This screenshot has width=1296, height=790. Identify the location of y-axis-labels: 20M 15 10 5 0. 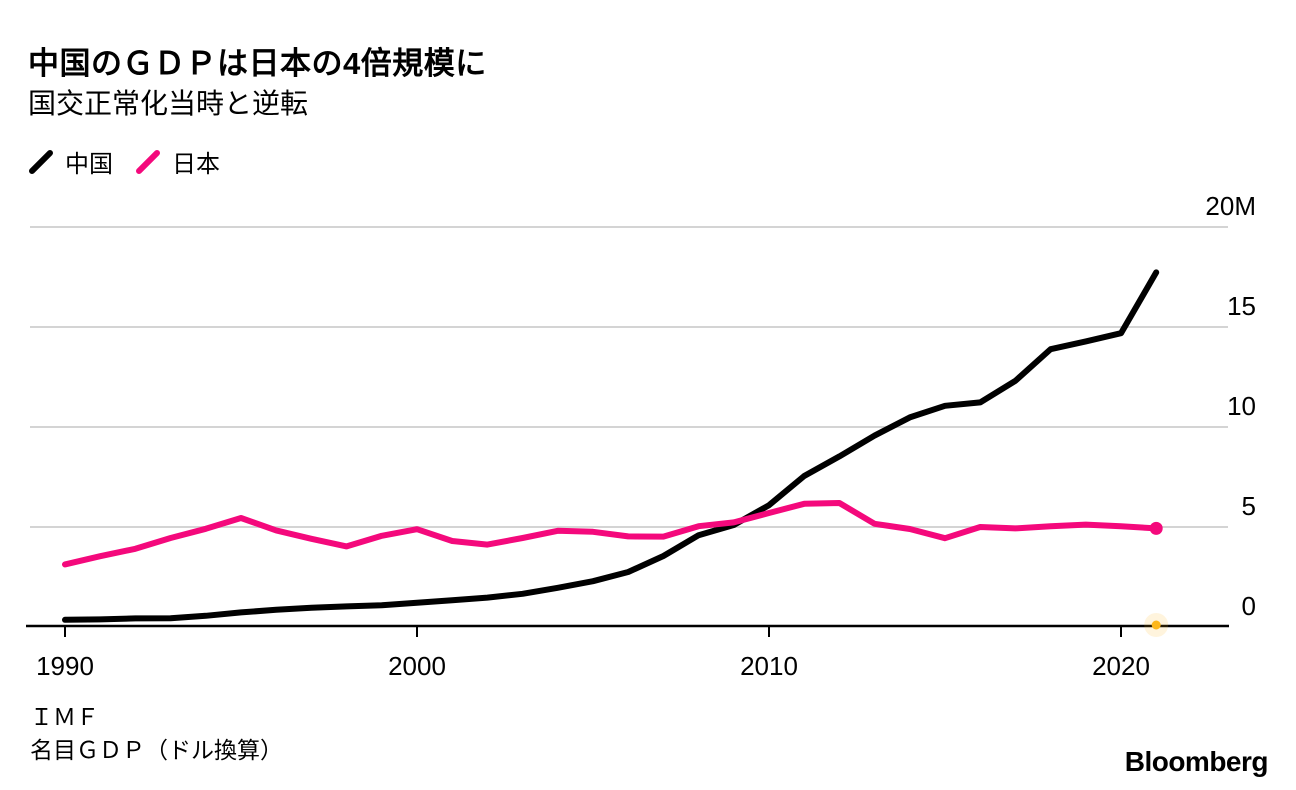
(1230, 406).